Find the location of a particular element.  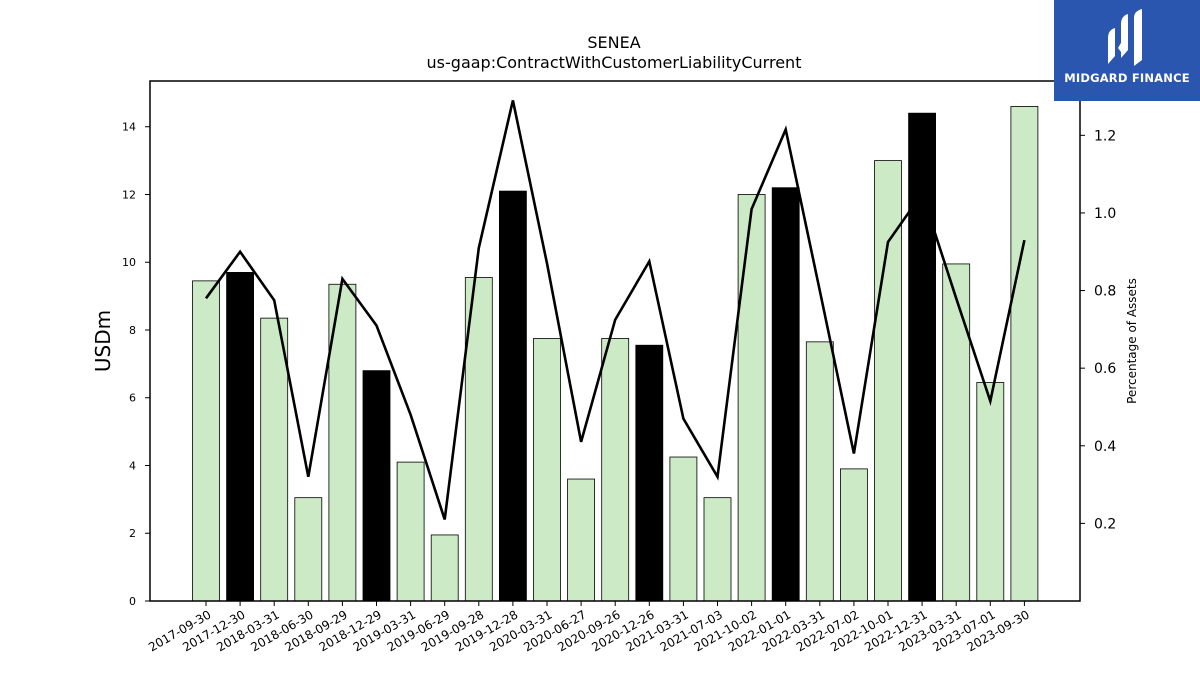

y2-tick-label: 0.4 is located at coordinates (1105, 447).